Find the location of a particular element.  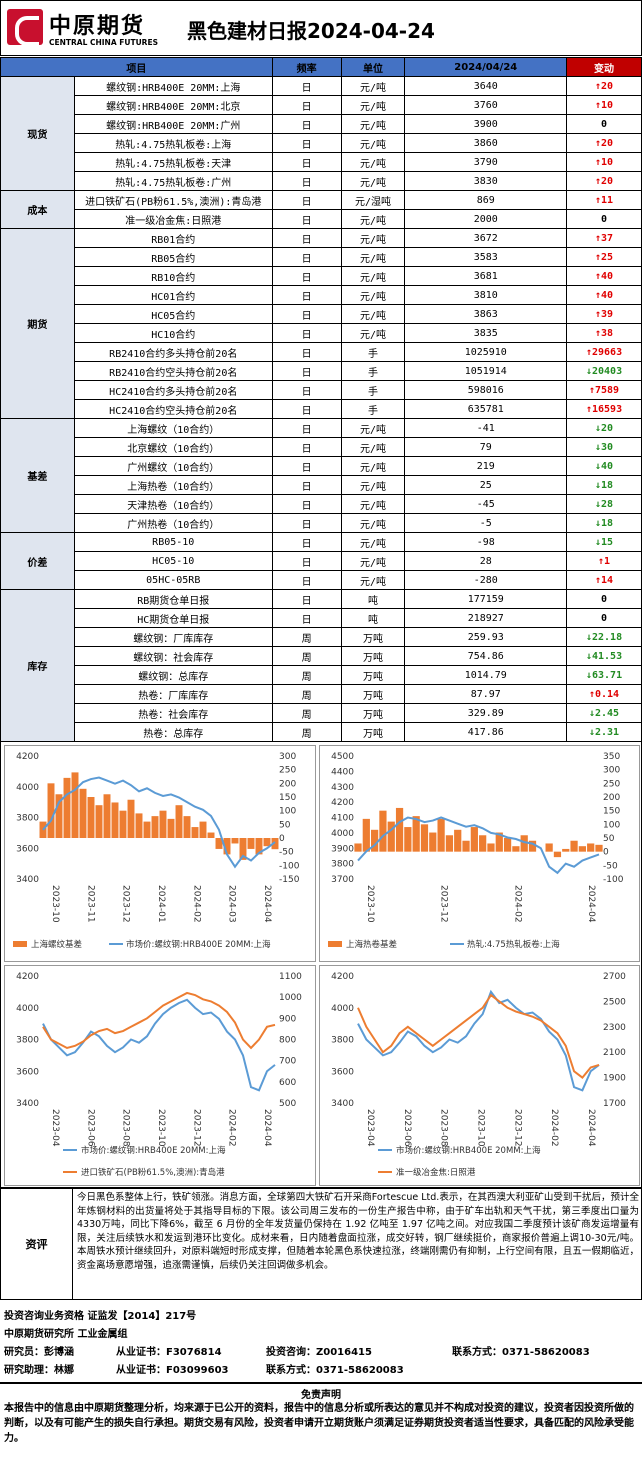

change-cell: 0 is located at coordinates (604, 124).